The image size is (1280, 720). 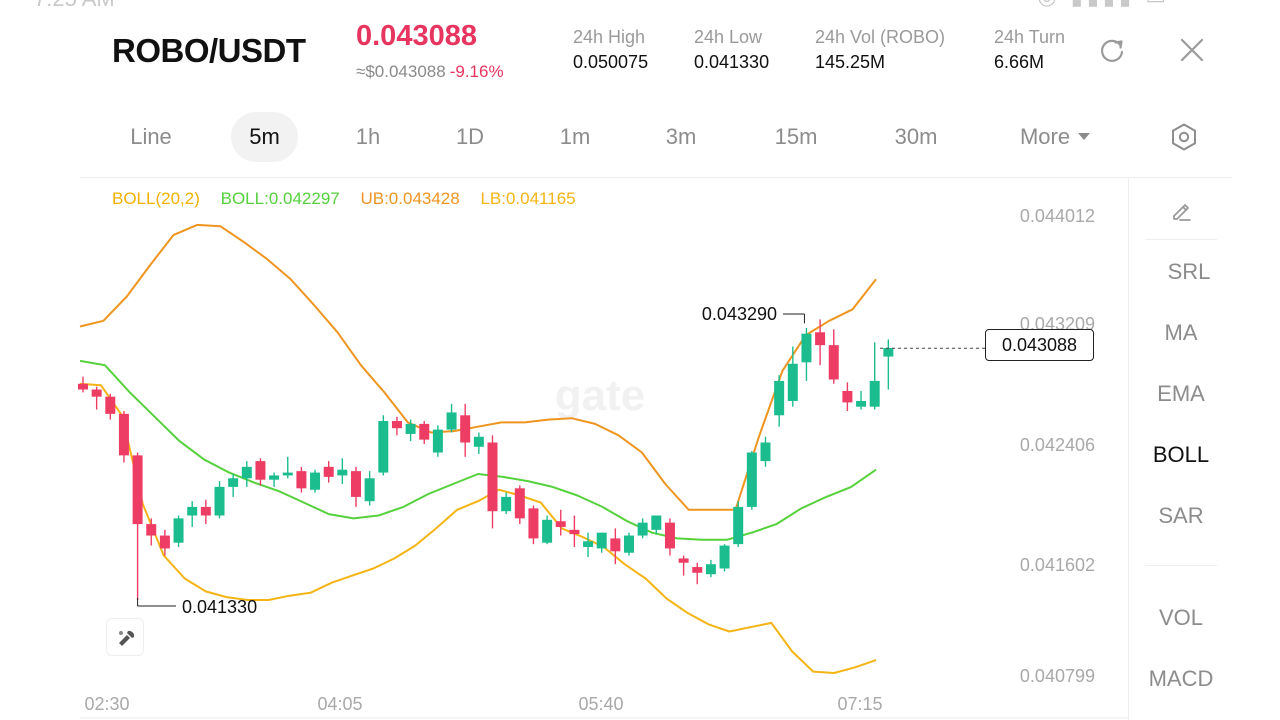 I want to click on price-change: -9.16%, so click(x=476, y=71).